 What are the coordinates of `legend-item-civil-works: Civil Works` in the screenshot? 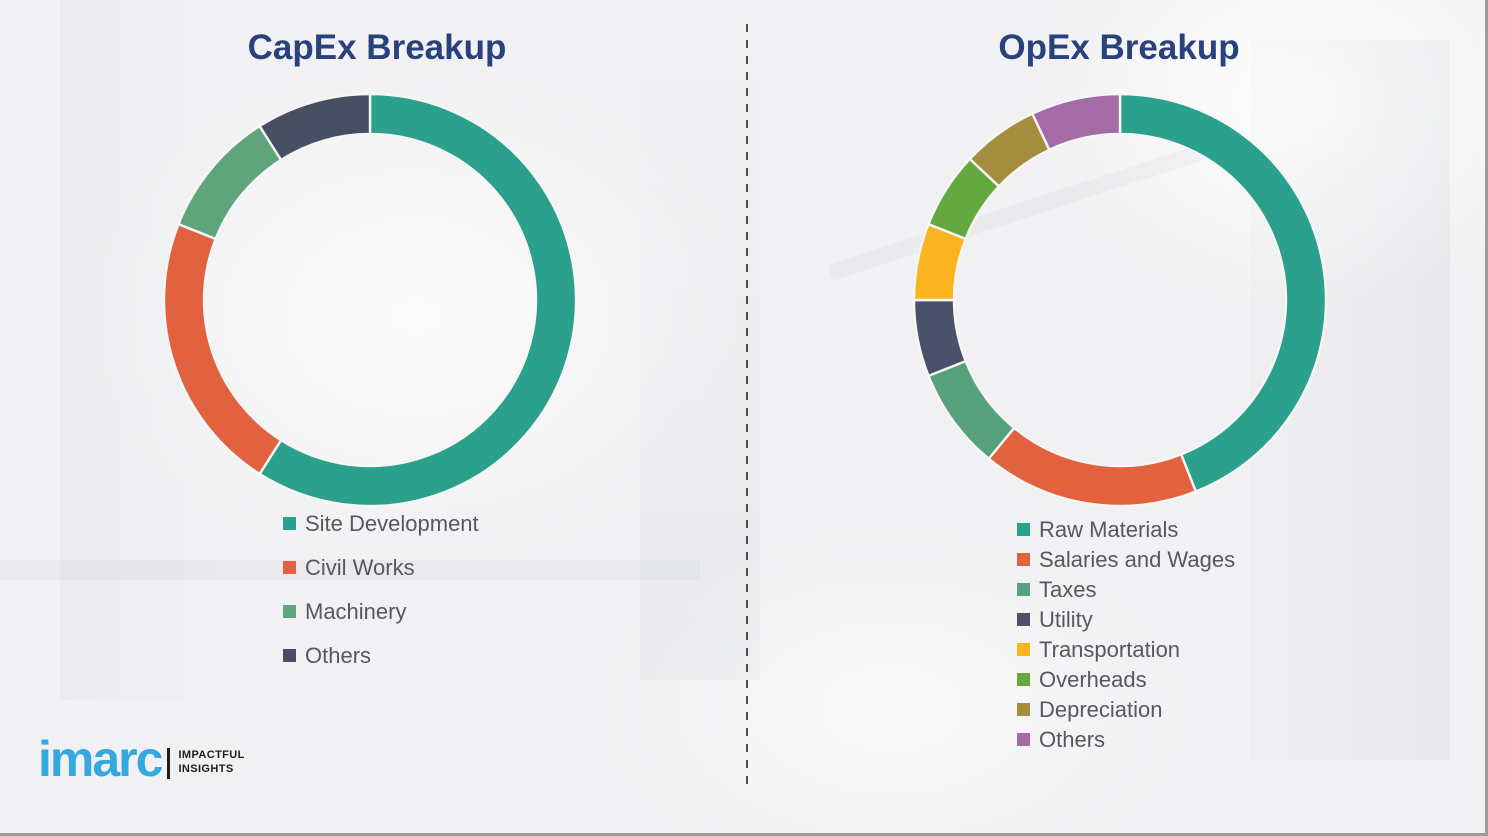 It's located at (381, 567).